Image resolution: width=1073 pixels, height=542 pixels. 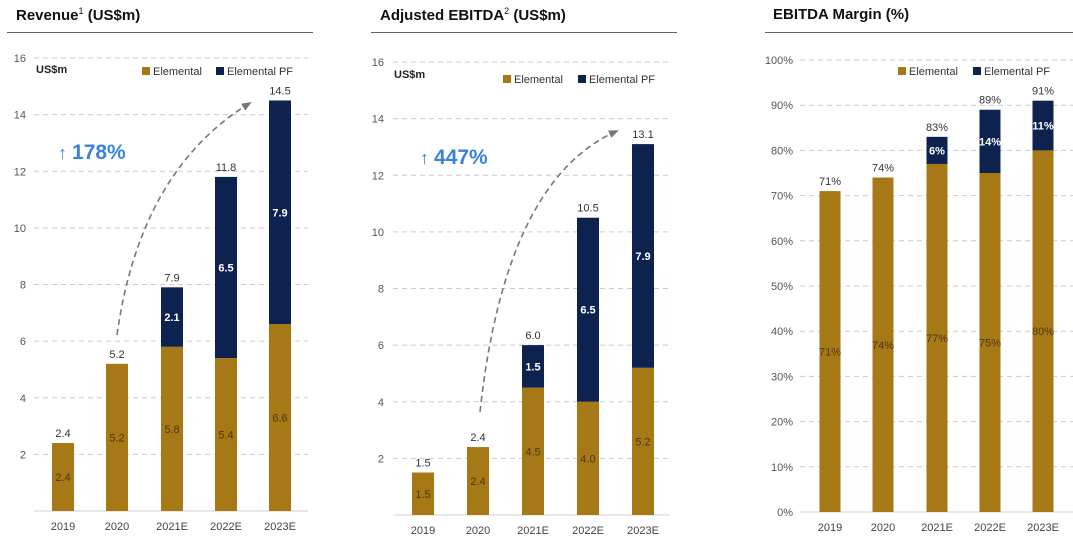 What do you see at coordinates (883, 169) in the screenshot?
I see `margin-bar-total-label: 74%` at bounding box center [883, 169].